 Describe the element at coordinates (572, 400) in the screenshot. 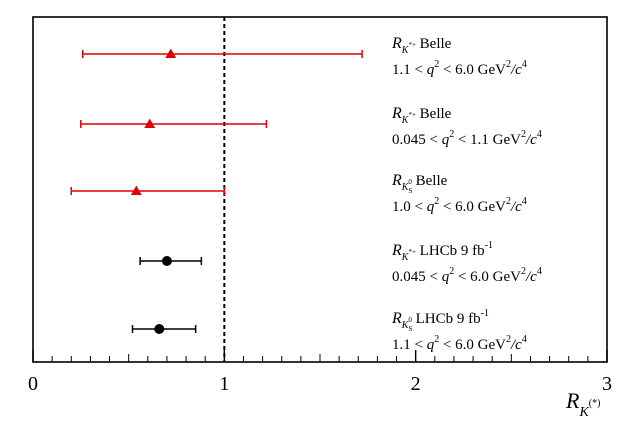

I see `x-axis-label-main: R` at that location.